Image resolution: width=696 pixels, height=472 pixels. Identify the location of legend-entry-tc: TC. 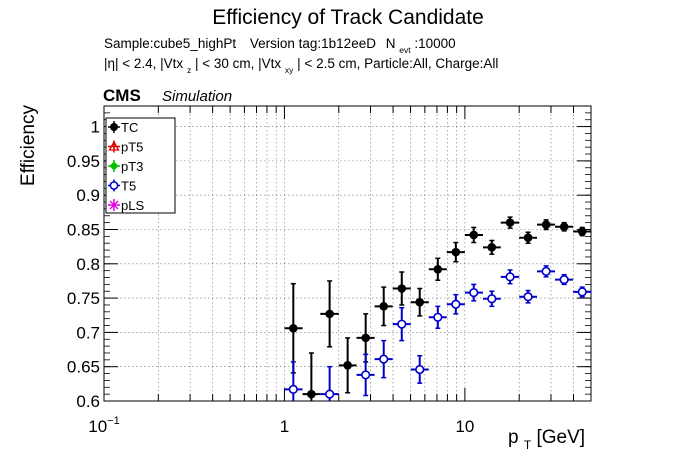
(123, 127).